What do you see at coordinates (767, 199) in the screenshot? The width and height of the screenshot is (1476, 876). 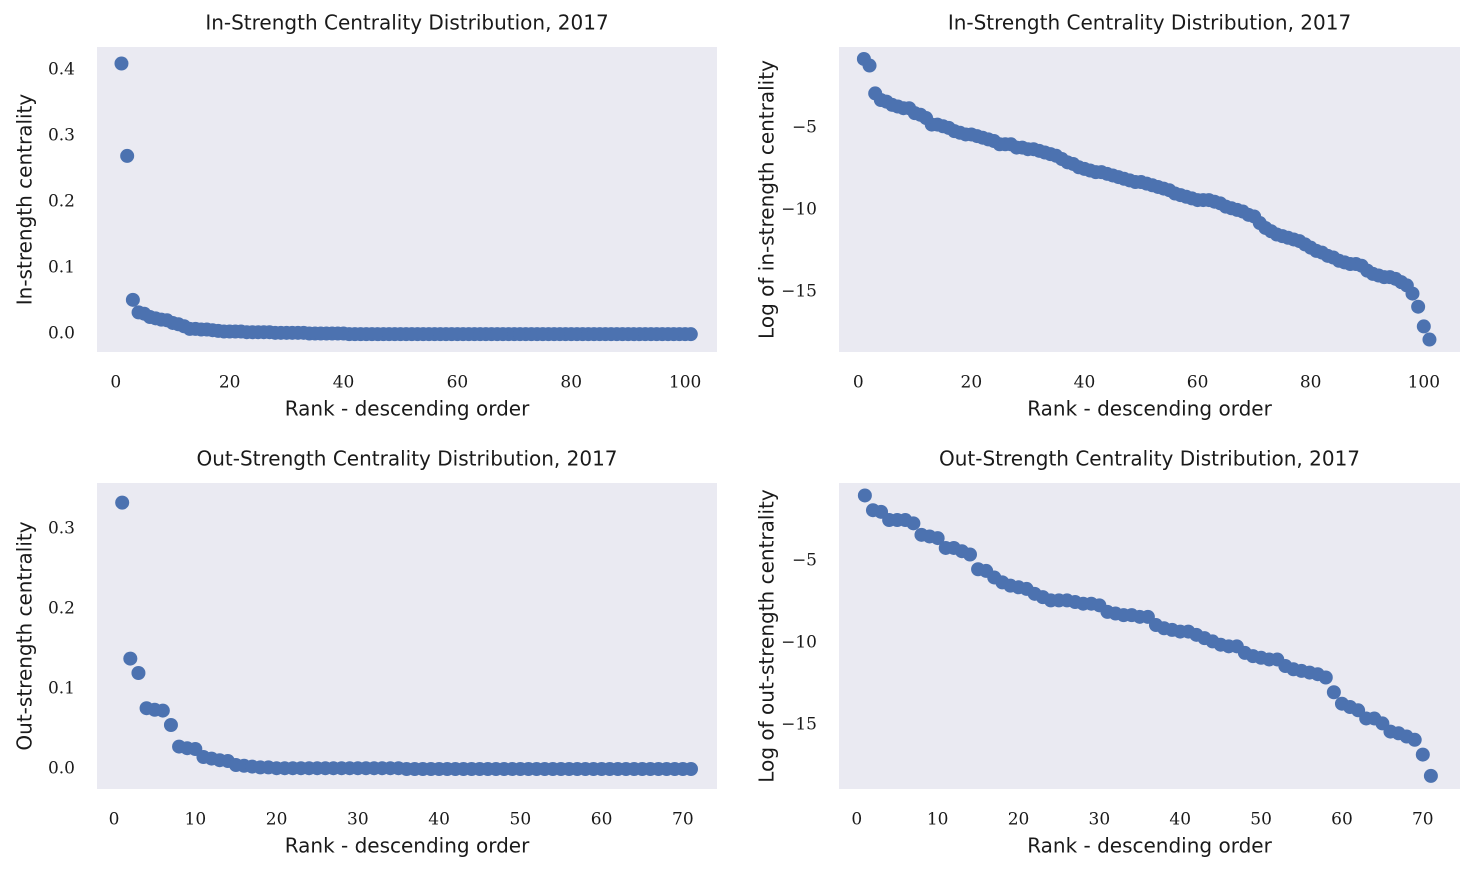 I see `y-axis-label: Log of in-strength centrality` at bounding box center [767, 199].